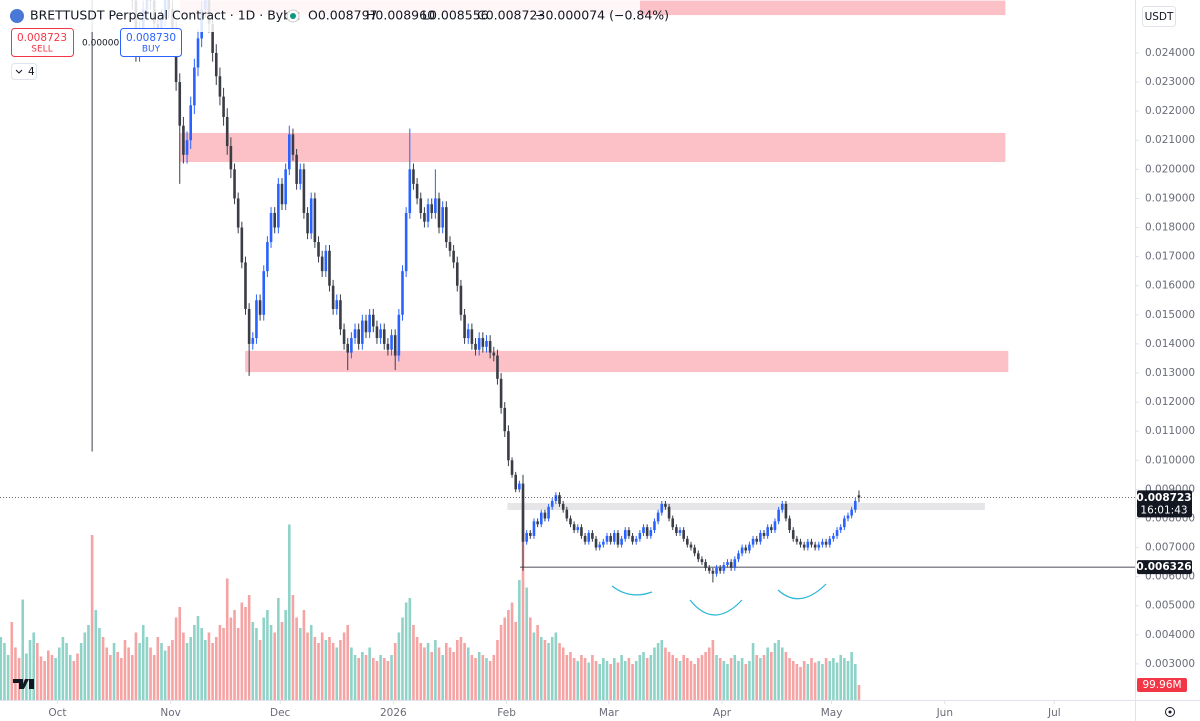 The image size is (1200, 721). I want to click on price-tag, so click(1164, 504).